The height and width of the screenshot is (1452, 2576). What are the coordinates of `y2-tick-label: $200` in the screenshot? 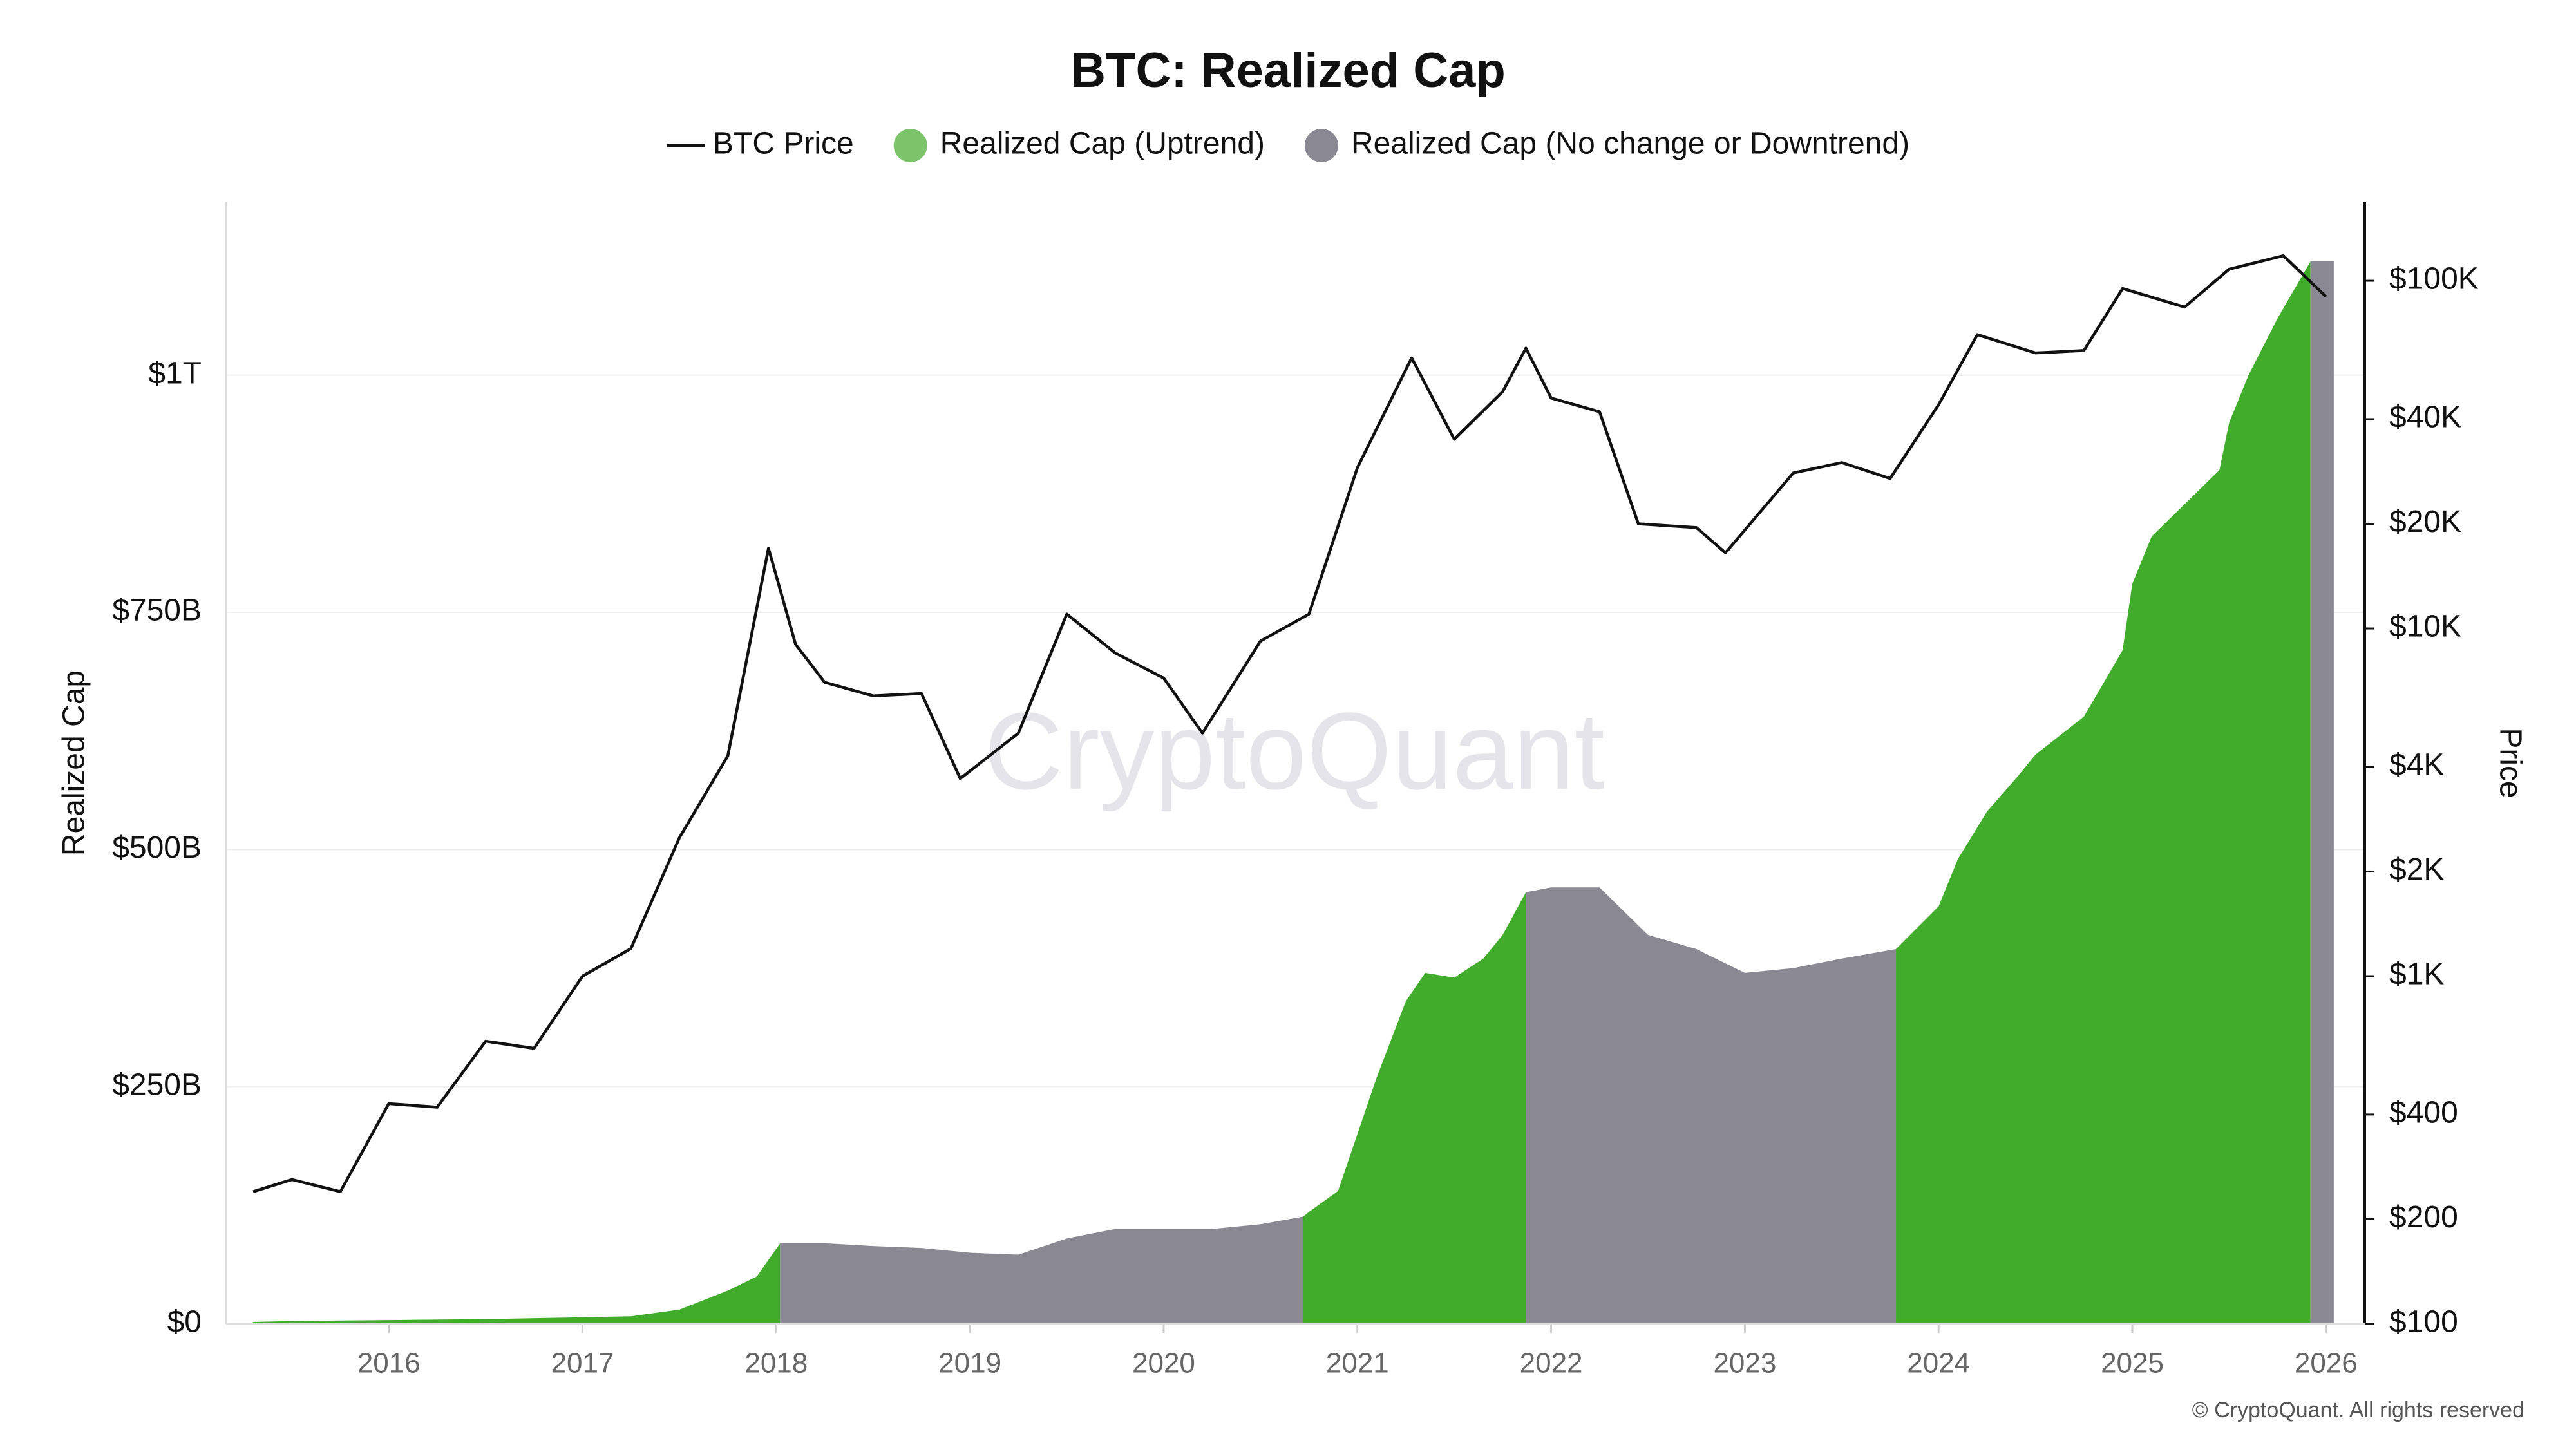 It's located at (2423, 1217).